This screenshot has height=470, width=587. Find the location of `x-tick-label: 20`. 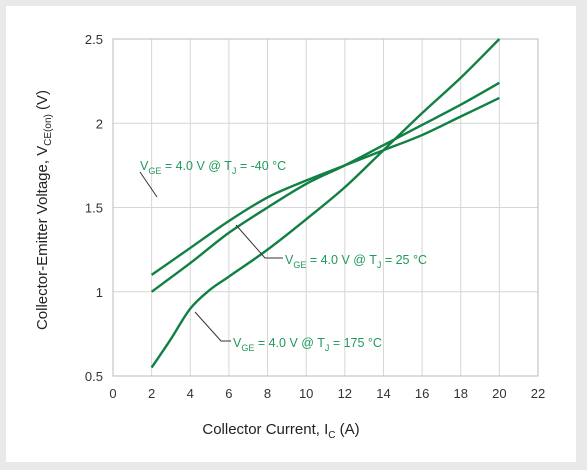

x-tick-label: 20 is located at coordinates (499, 393).